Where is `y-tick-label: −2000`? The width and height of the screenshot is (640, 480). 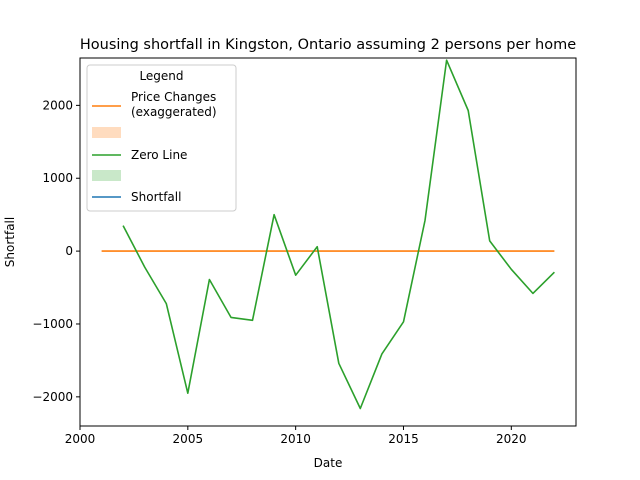
y-tick-label: −2000 is located at coordinates (52, 397).